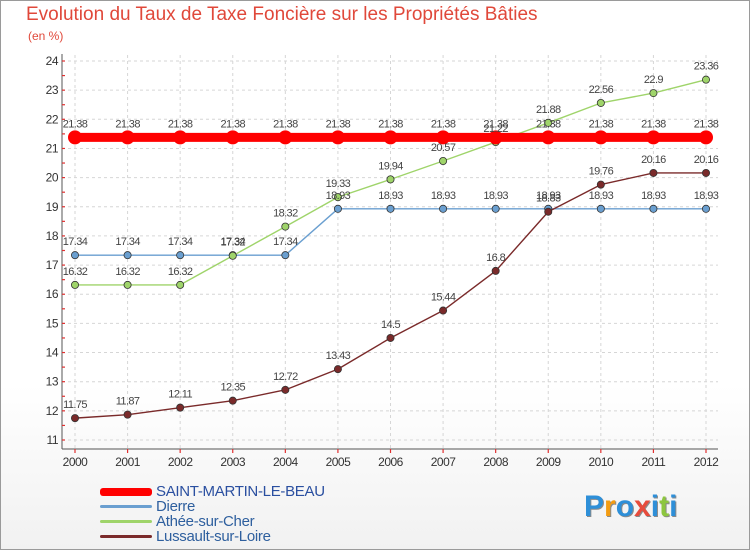 The width and height of the screenshot is (750, 550). Describe the element at coordinates (46, 36) in the screenshot. I see `y-axis-unit-label: (en %)` at that location.